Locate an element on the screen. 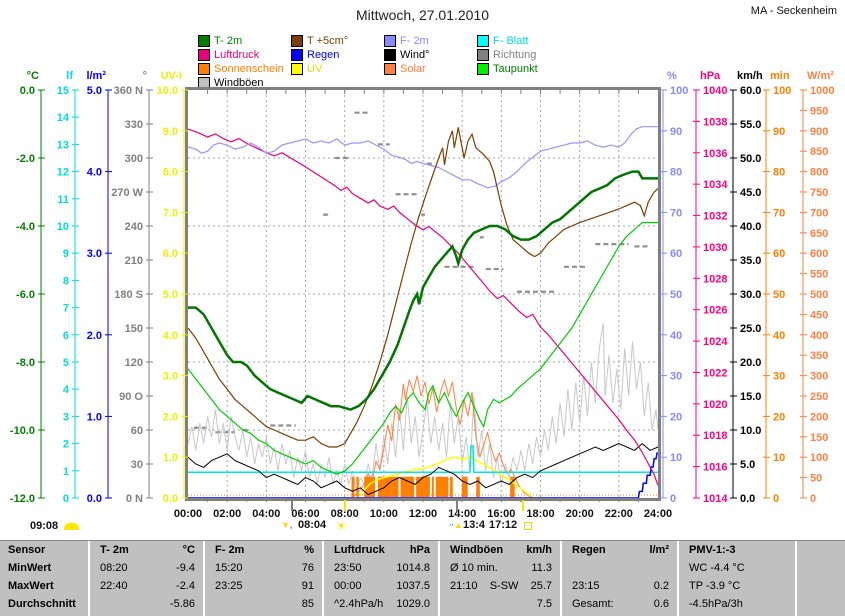 This screenshot has width=845, height=616. x-axis-label: 02:00 is located at coordinates (227, 514).